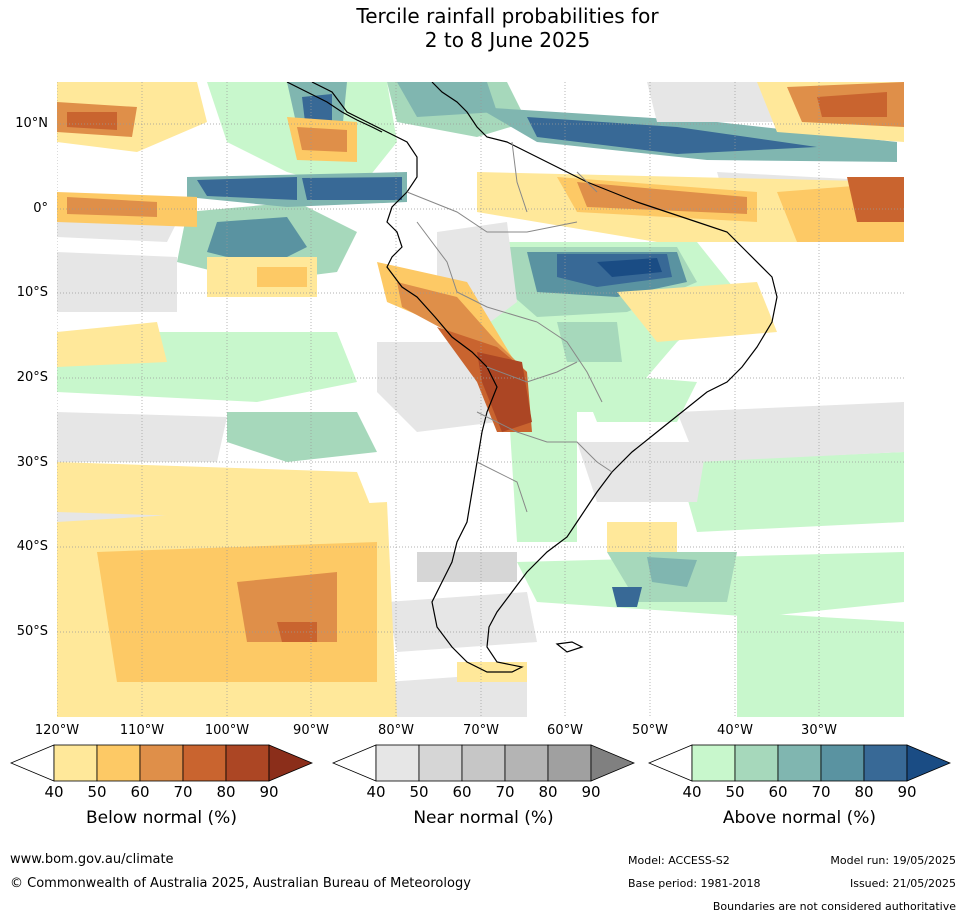 The image size is (965, 919). Describe the element at coordinates (650, 730) in the screenshot. I see `lon-label-50w: 50°W` at that location.